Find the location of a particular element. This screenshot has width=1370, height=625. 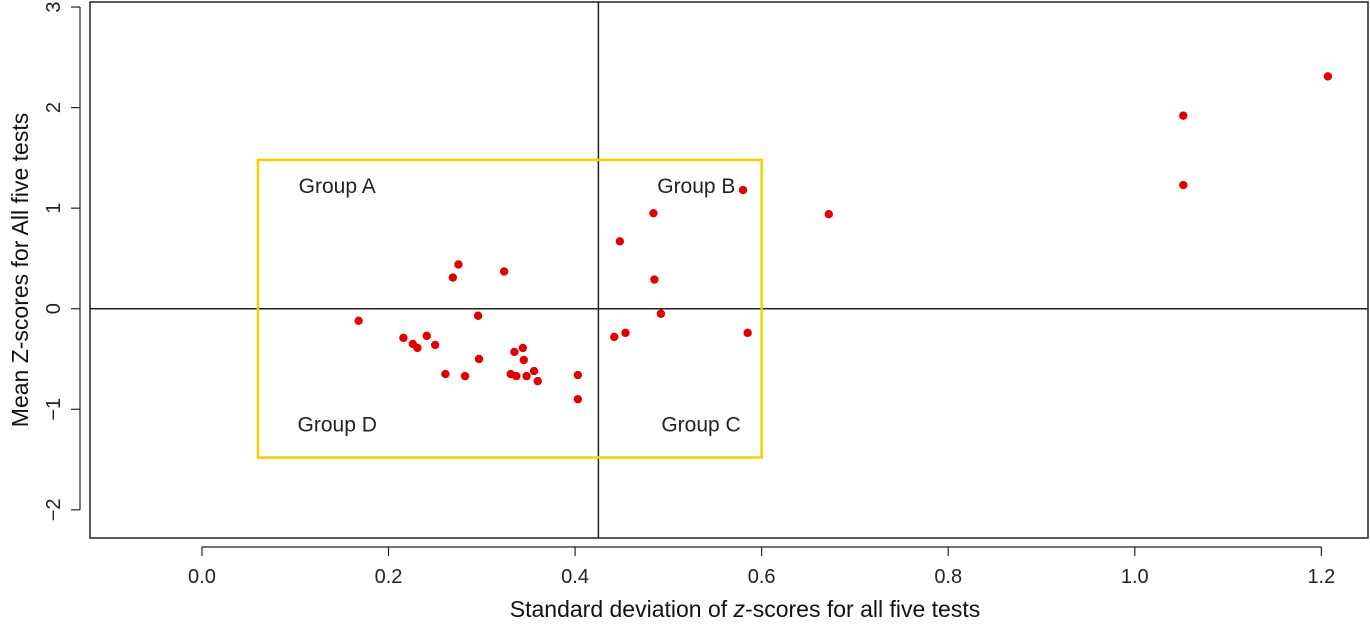

y-tick-label: 0 is located at coordinates (54, 308).